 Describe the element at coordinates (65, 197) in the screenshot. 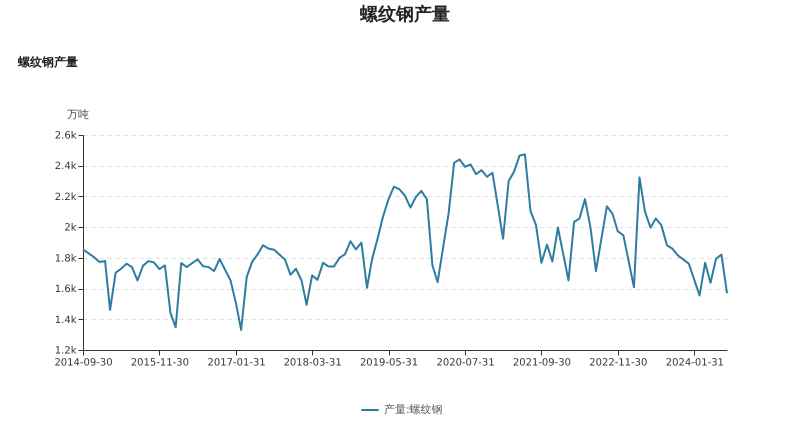

I see `y-tick-label: 2.2k` at that location.